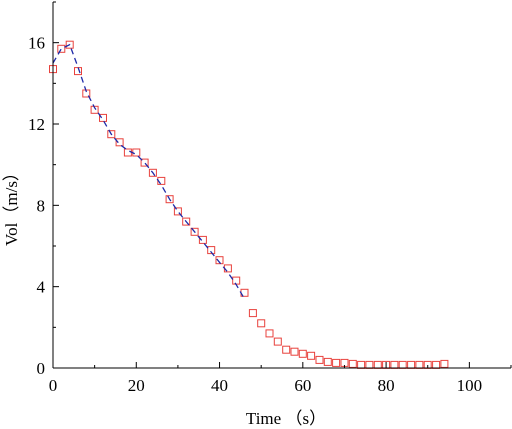 Image resolution: width=512 pixels, height=429 pixels. Describe the element at coordinates (286, 418) in the screenshot. I see `x-axis-title: Time （s）` at that location.